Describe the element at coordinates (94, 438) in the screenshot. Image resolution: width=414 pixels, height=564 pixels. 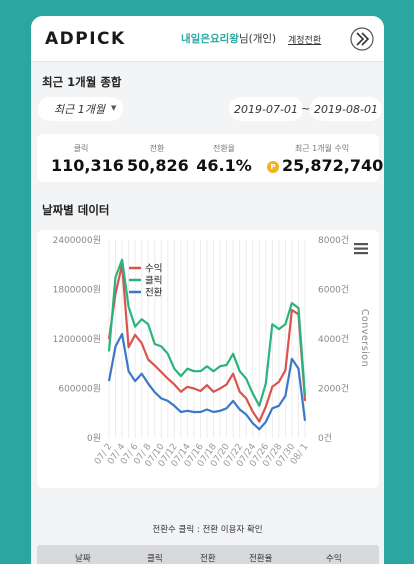
I see `y-left-tick-label: 0원` at that location.